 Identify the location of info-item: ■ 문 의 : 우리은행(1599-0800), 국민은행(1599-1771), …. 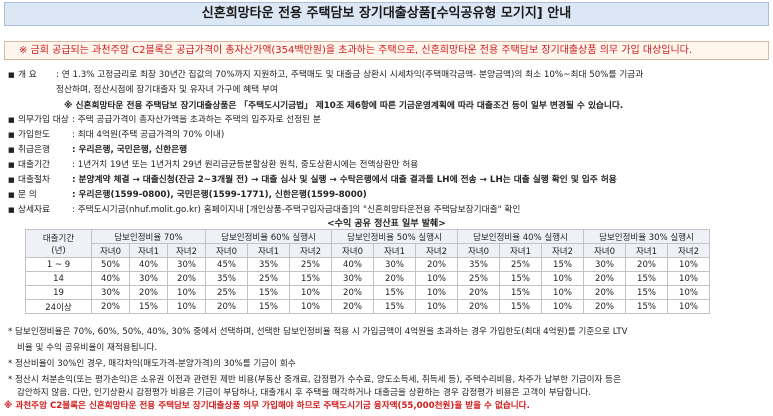
(187, 195).